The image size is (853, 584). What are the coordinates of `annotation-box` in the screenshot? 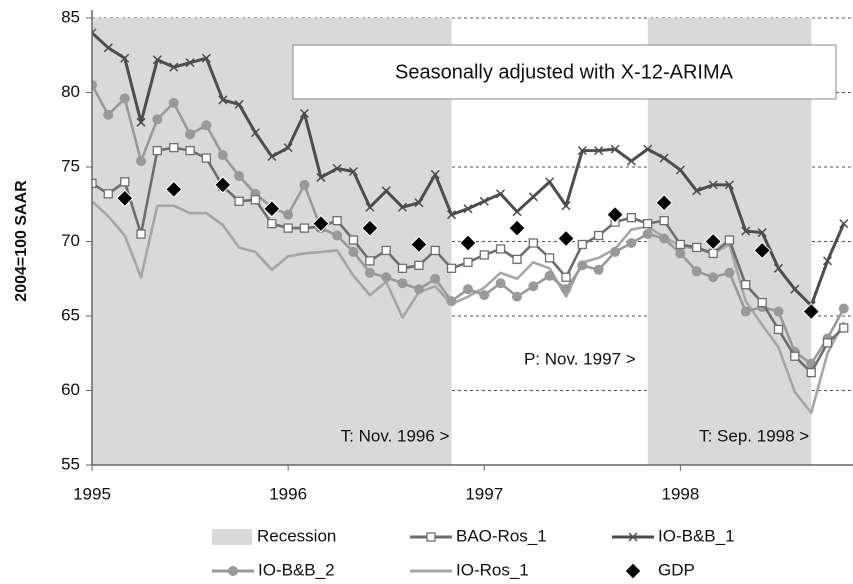 It's located at (564, 72).